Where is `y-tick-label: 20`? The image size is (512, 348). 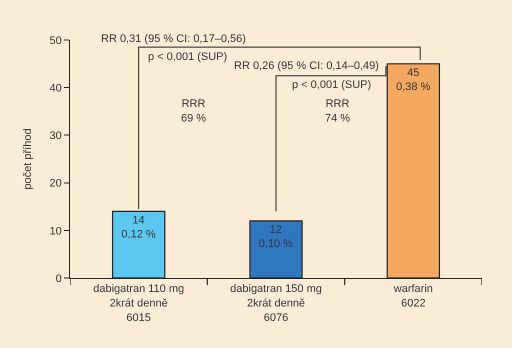
y-tick-label: 20 is located at coordinates (56, 184).